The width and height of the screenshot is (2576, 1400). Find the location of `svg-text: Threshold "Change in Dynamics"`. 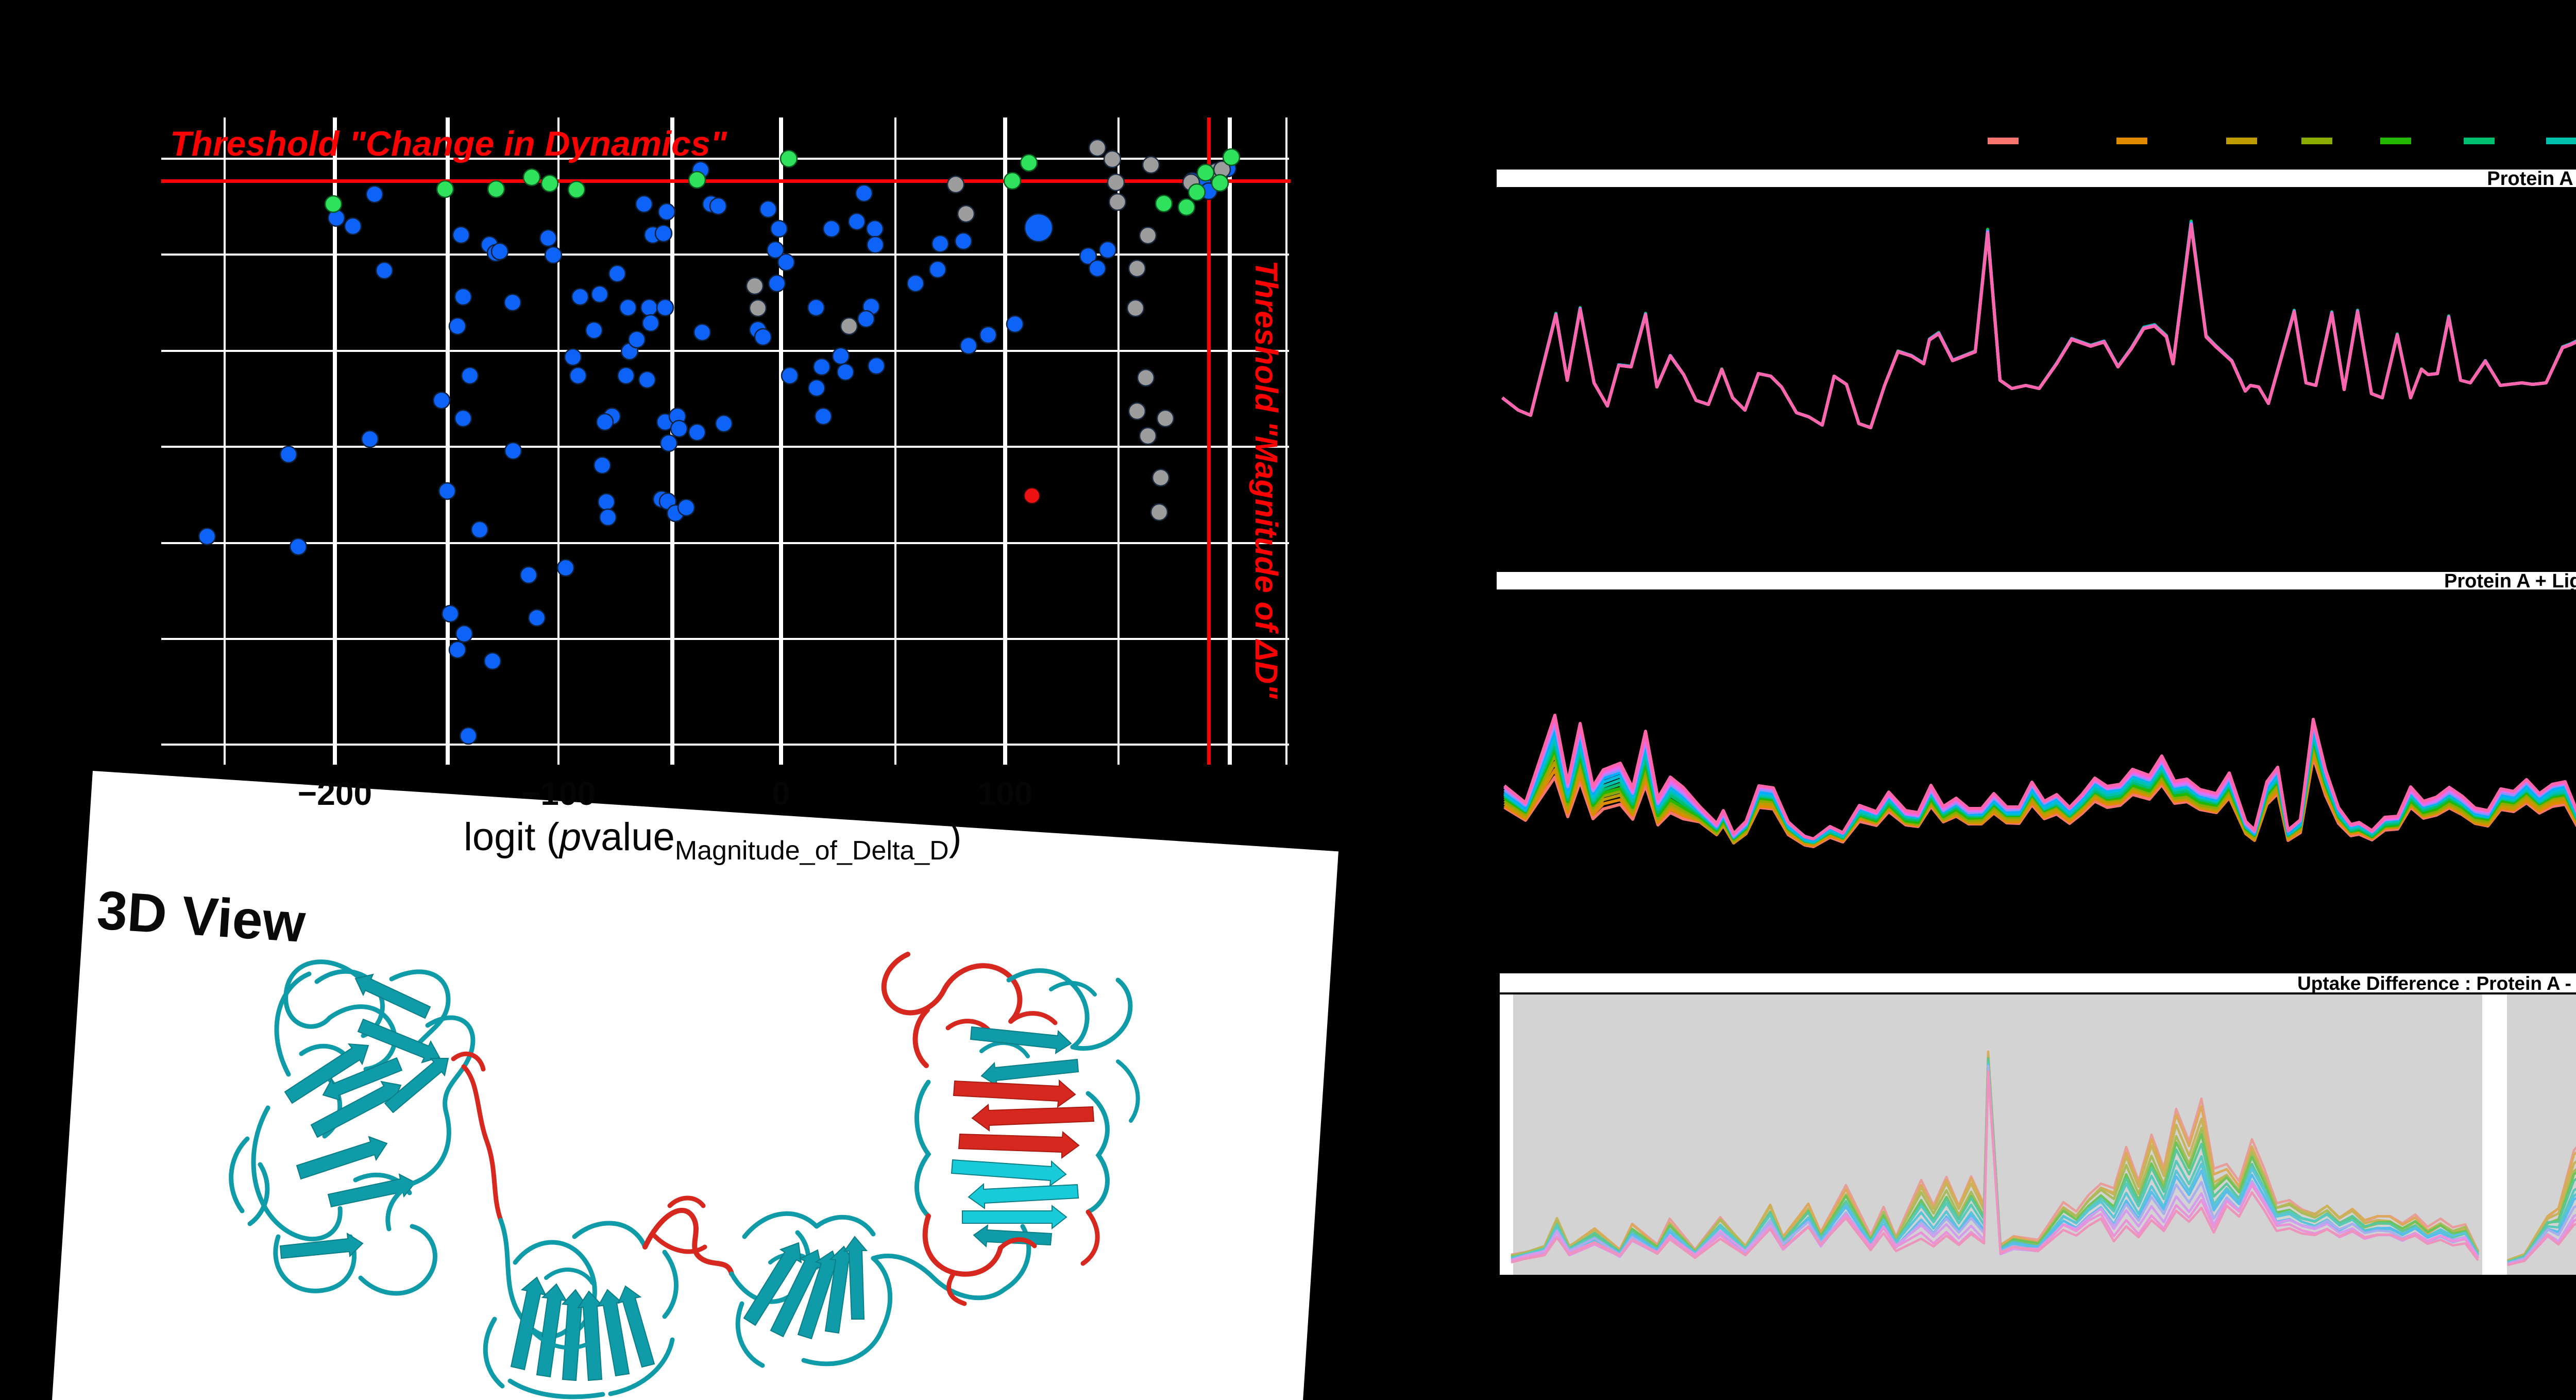

svg-text: Threshold "Change in Dynamics" is located at coordinates (448, 143).